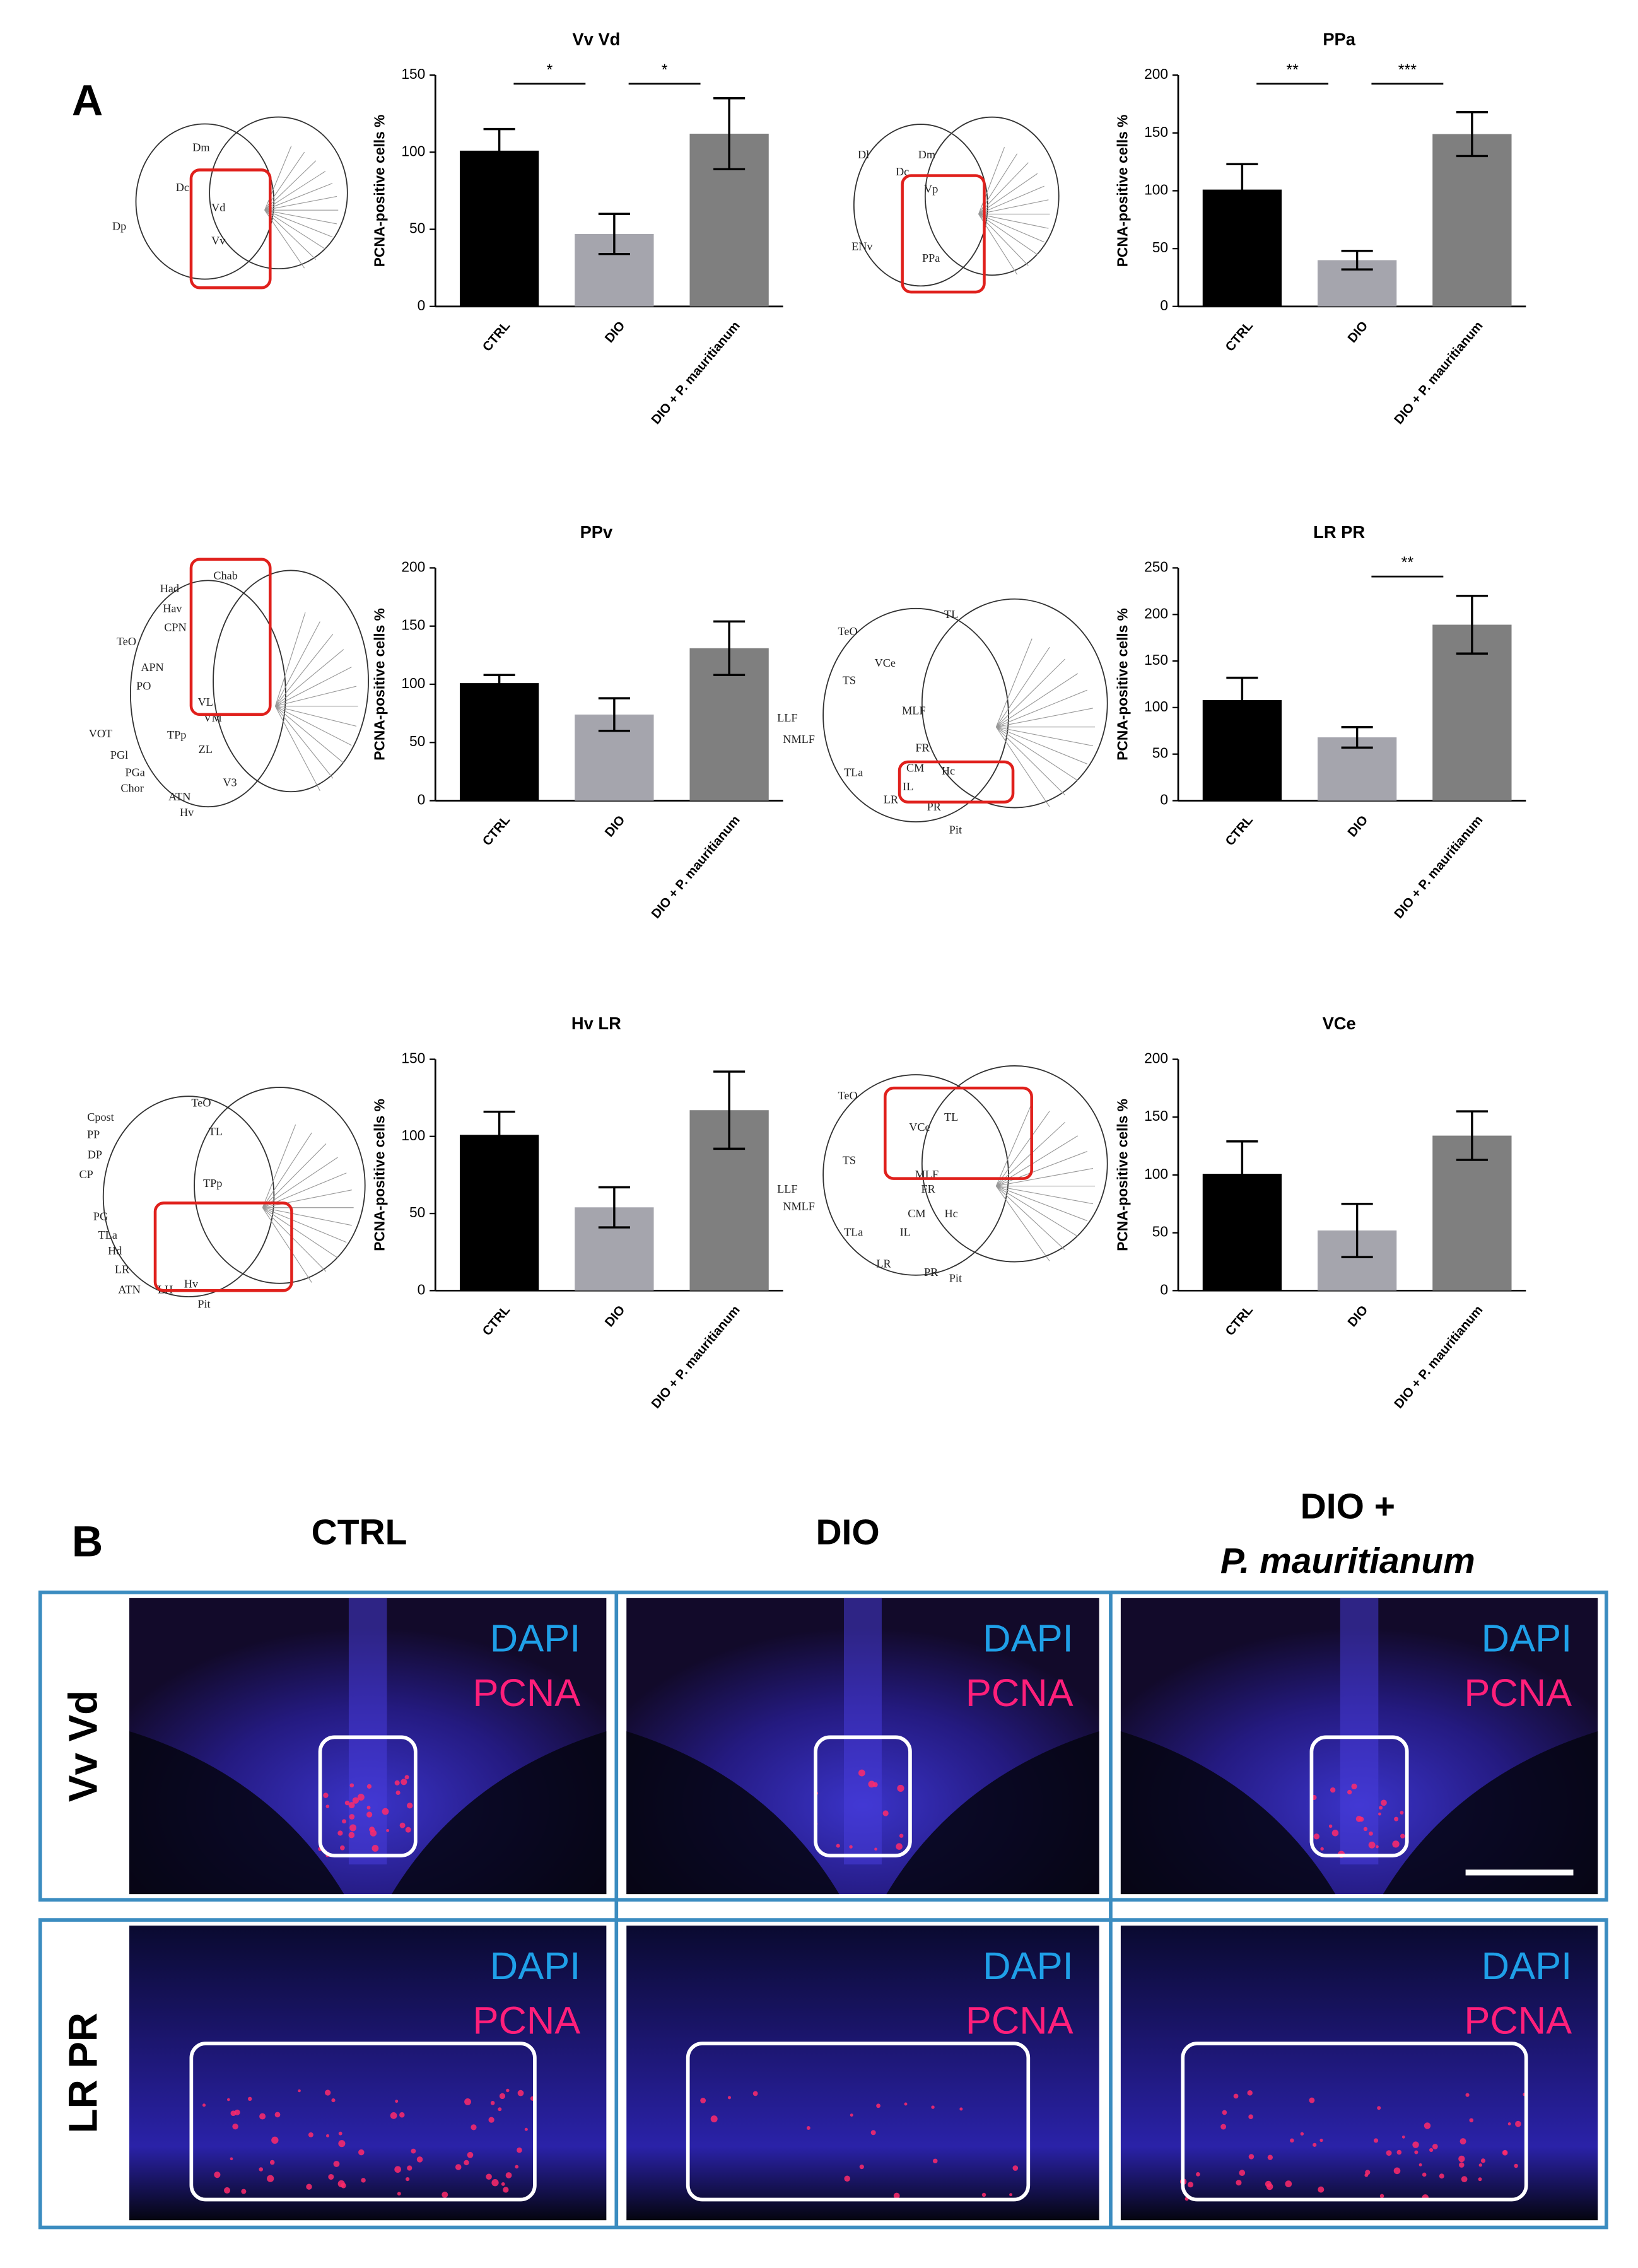 The image size is (1638, 2268). What do you see at coordinates (172, 608) in the screenshot?
I see `diagram-label: Hav` at bounding box center [172, 608].